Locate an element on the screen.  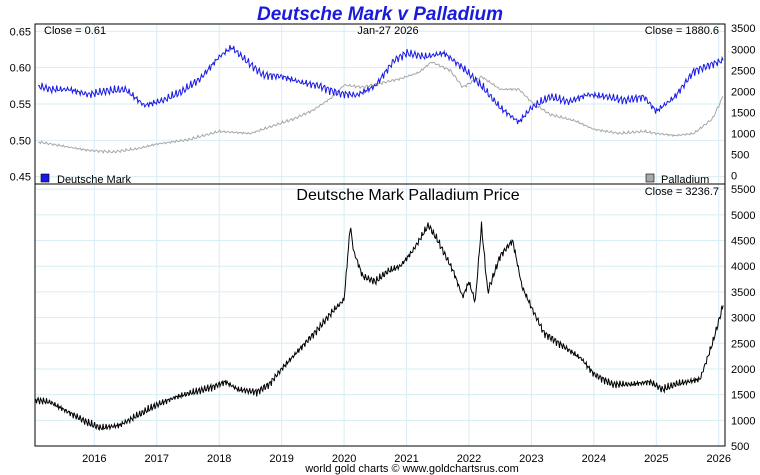
bottom-y-tick-label: 1000 is located at coordinates (743, 421).